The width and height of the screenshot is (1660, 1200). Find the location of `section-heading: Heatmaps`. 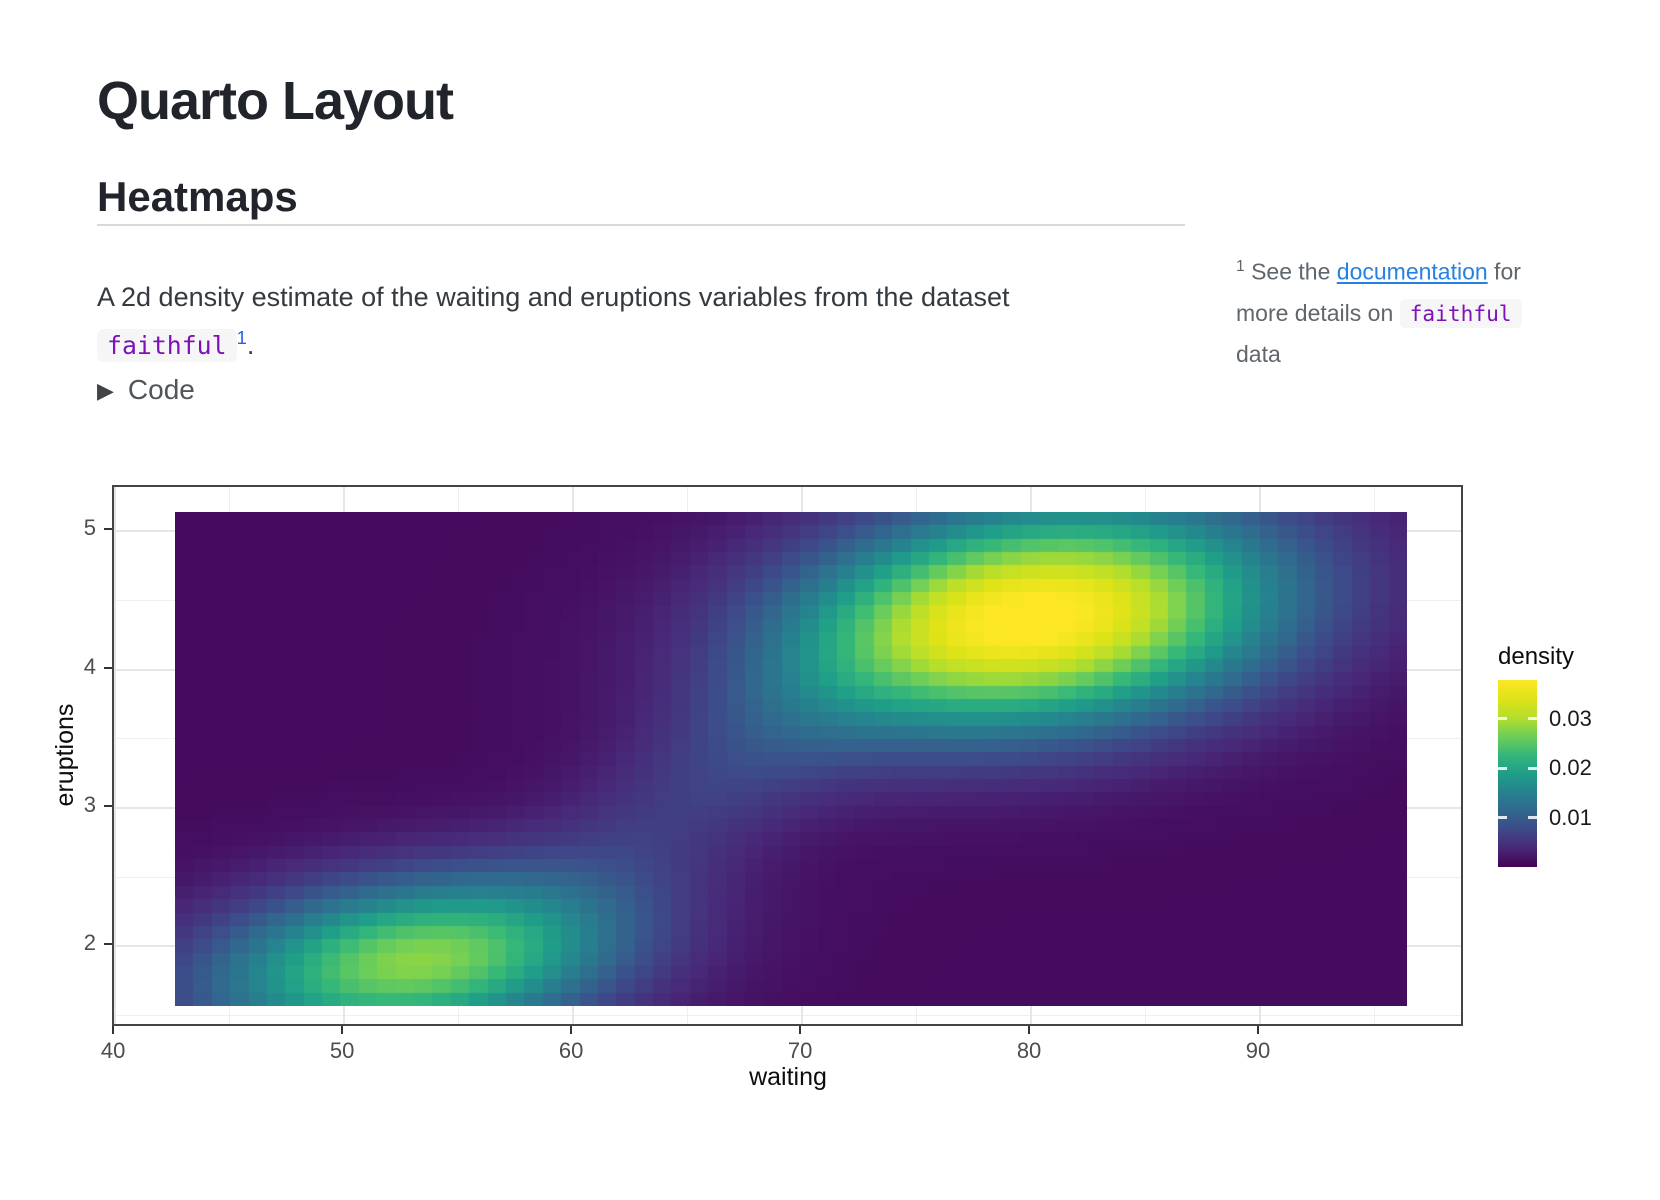

section-heading: Heatmaps is located at coordinates (197, 196).